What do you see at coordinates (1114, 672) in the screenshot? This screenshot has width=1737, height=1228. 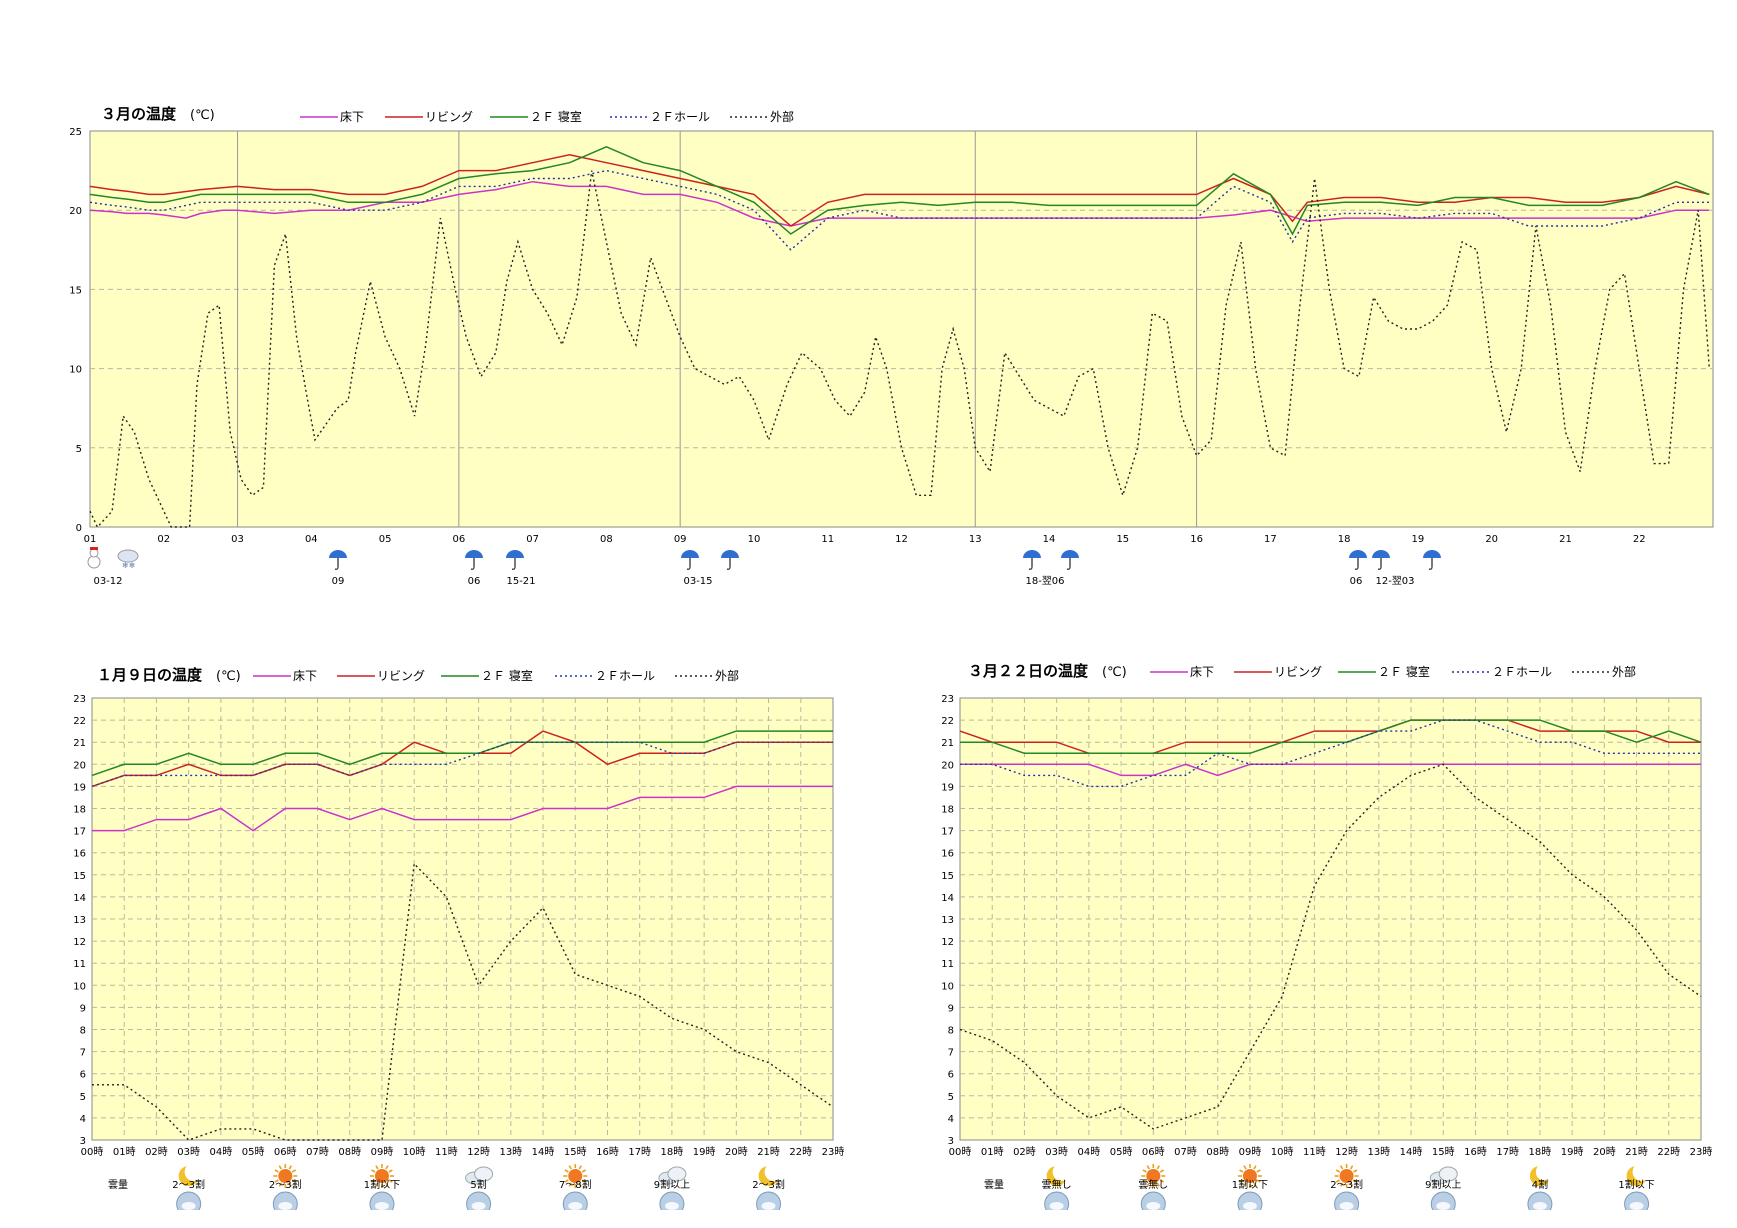 I see `mar22-chart-unit: (℃)` at bounding box center [1114, 672].